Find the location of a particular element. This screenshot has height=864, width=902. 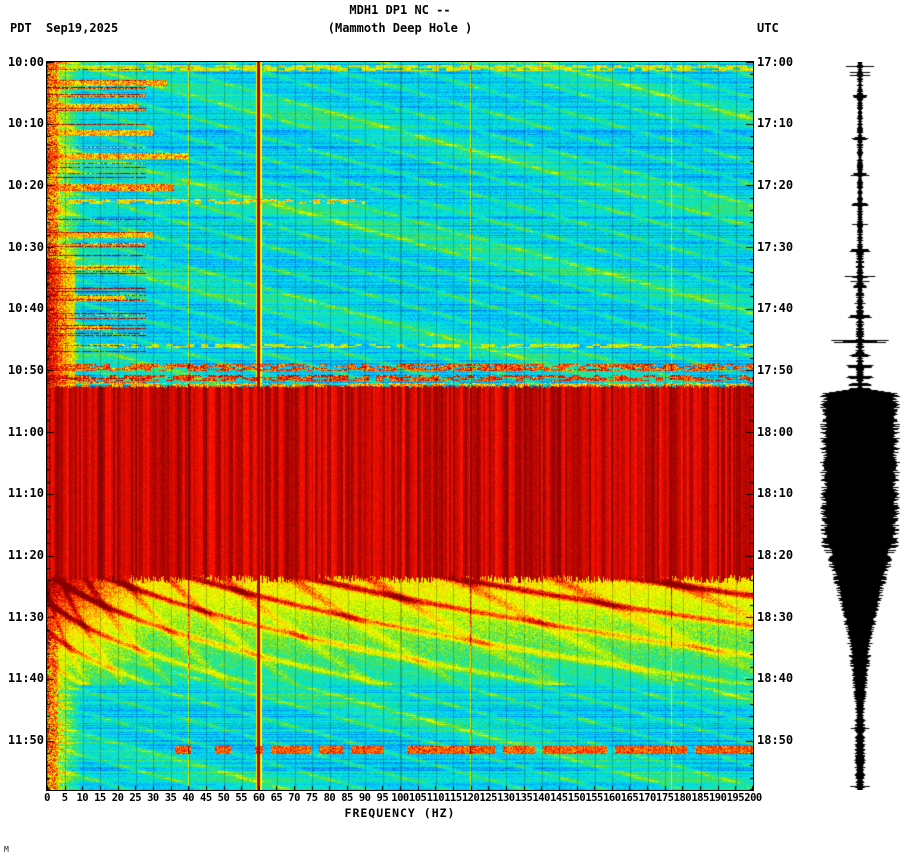

page-subtitle: (Mammoth Deep Hole ) is located at coordinates (400, 28).